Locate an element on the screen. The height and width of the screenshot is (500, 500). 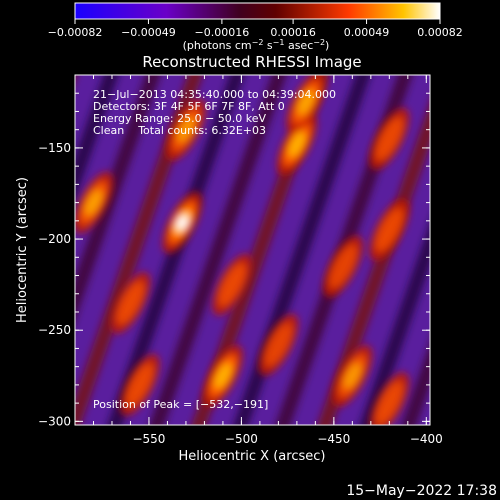
x-axis-label: Heliocentric X (arcsec) is located at coordinates (252, 456).